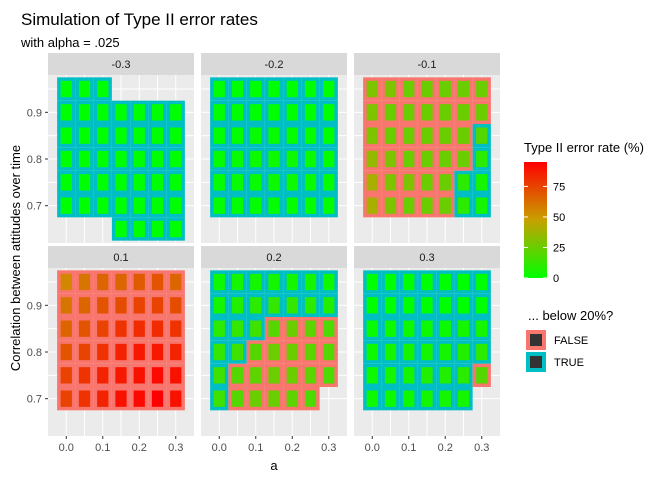 This screenshot has width=672, height=480. Describe the element at coordinates (175, 448) in the screenshot. I see `x-tick-label: 0.3` at that location.